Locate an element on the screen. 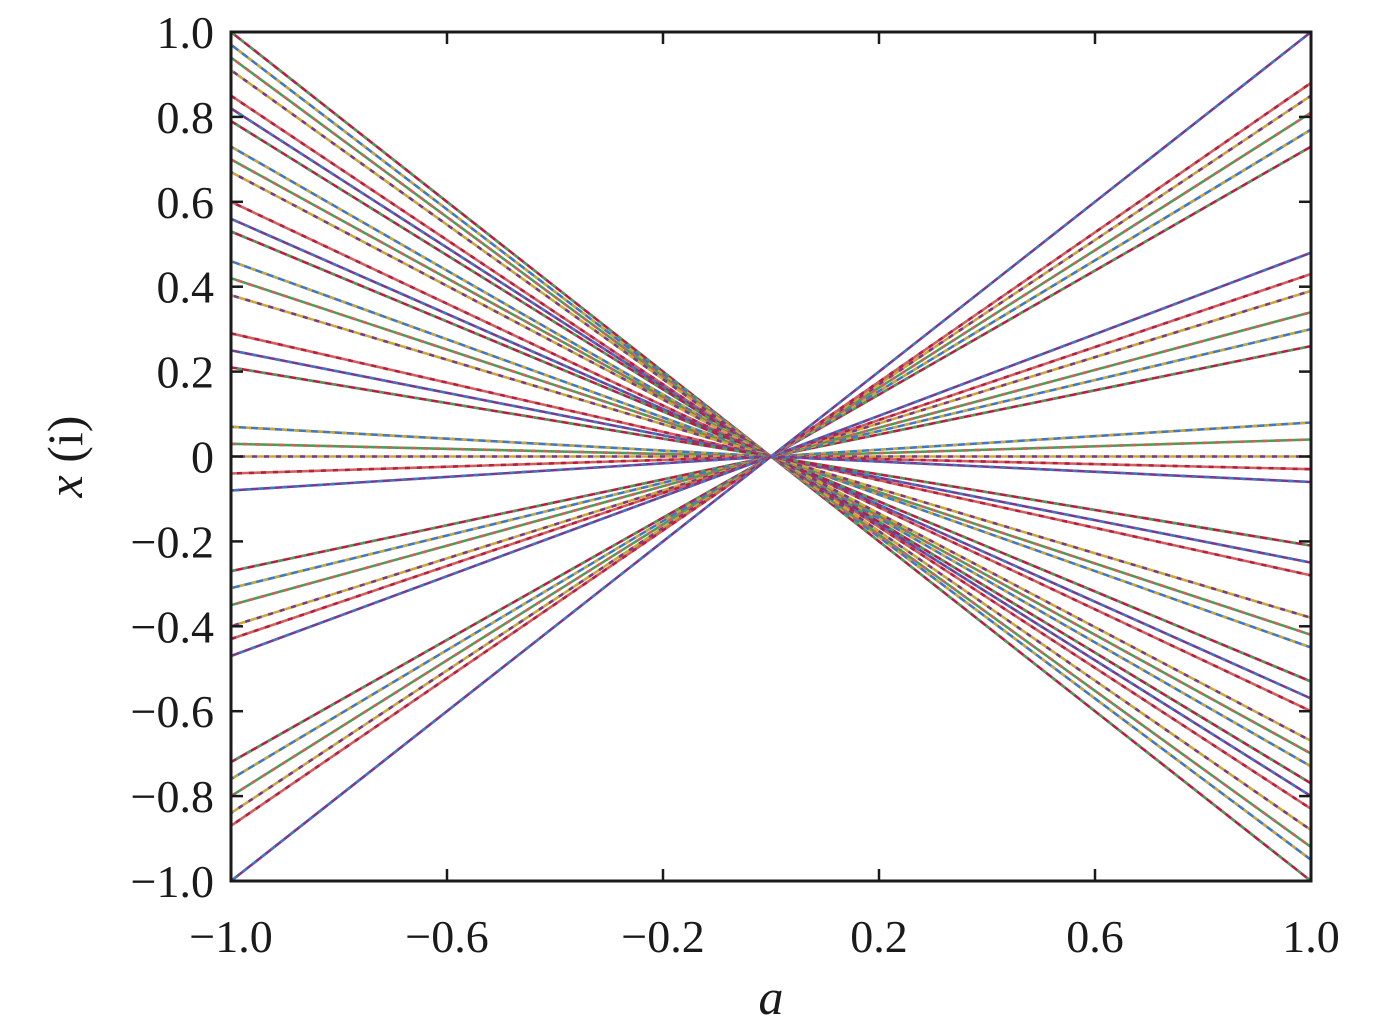 This screenshot has width=1378, height=1034. x-tick-label: −1.0 is located at coordinates (230, 936).